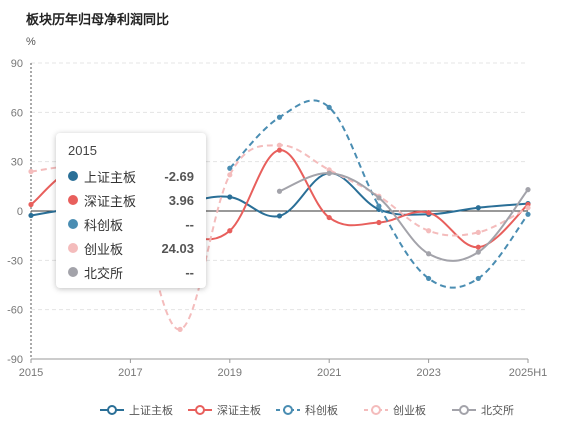 Image resolution: width=585 pixels, height=425 pixels. I want to click on x-tick-label: 2025H1, so click(528, 373).